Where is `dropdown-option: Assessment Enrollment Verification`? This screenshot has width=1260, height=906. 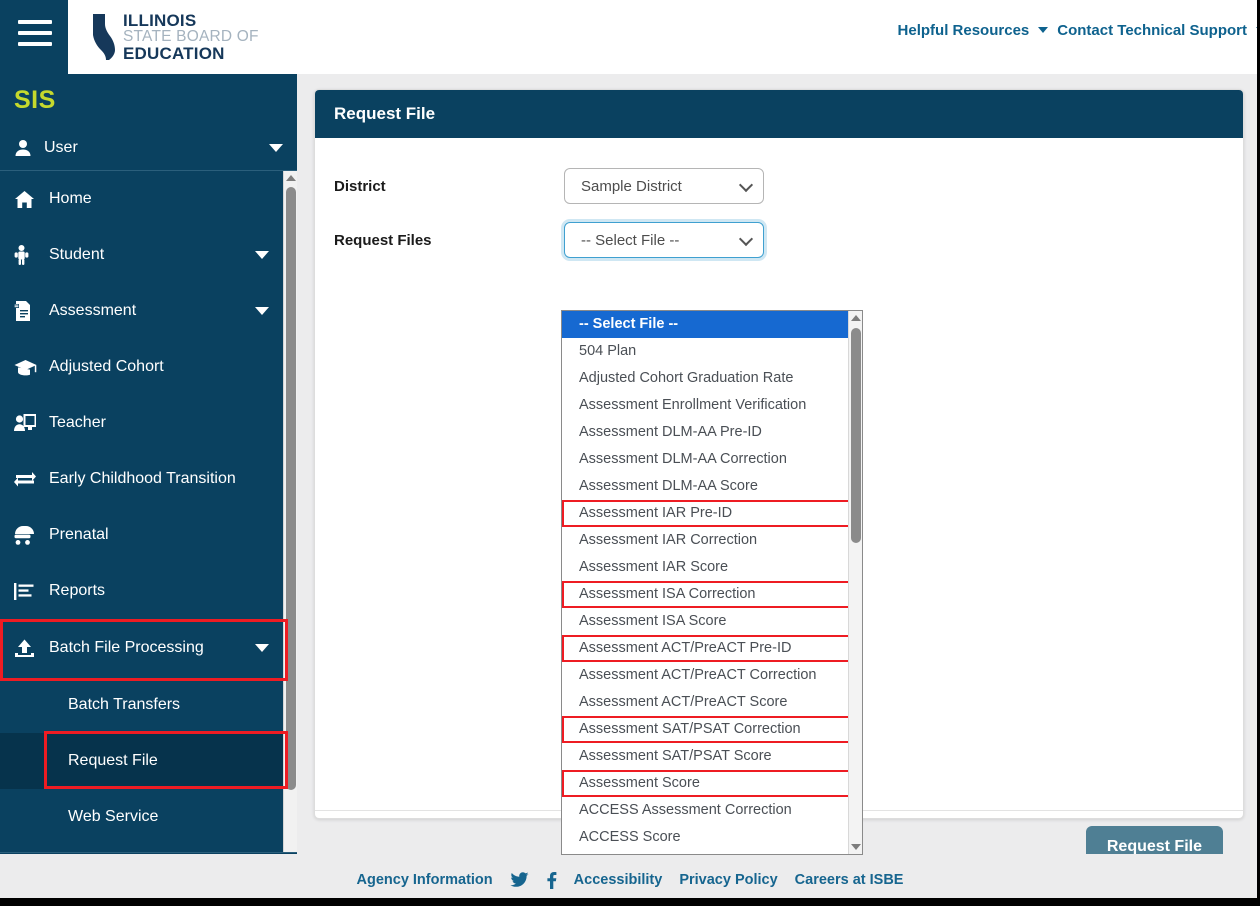 dropdown-option: Assessment Enrollment Verification is located at coordinates (693, 405).